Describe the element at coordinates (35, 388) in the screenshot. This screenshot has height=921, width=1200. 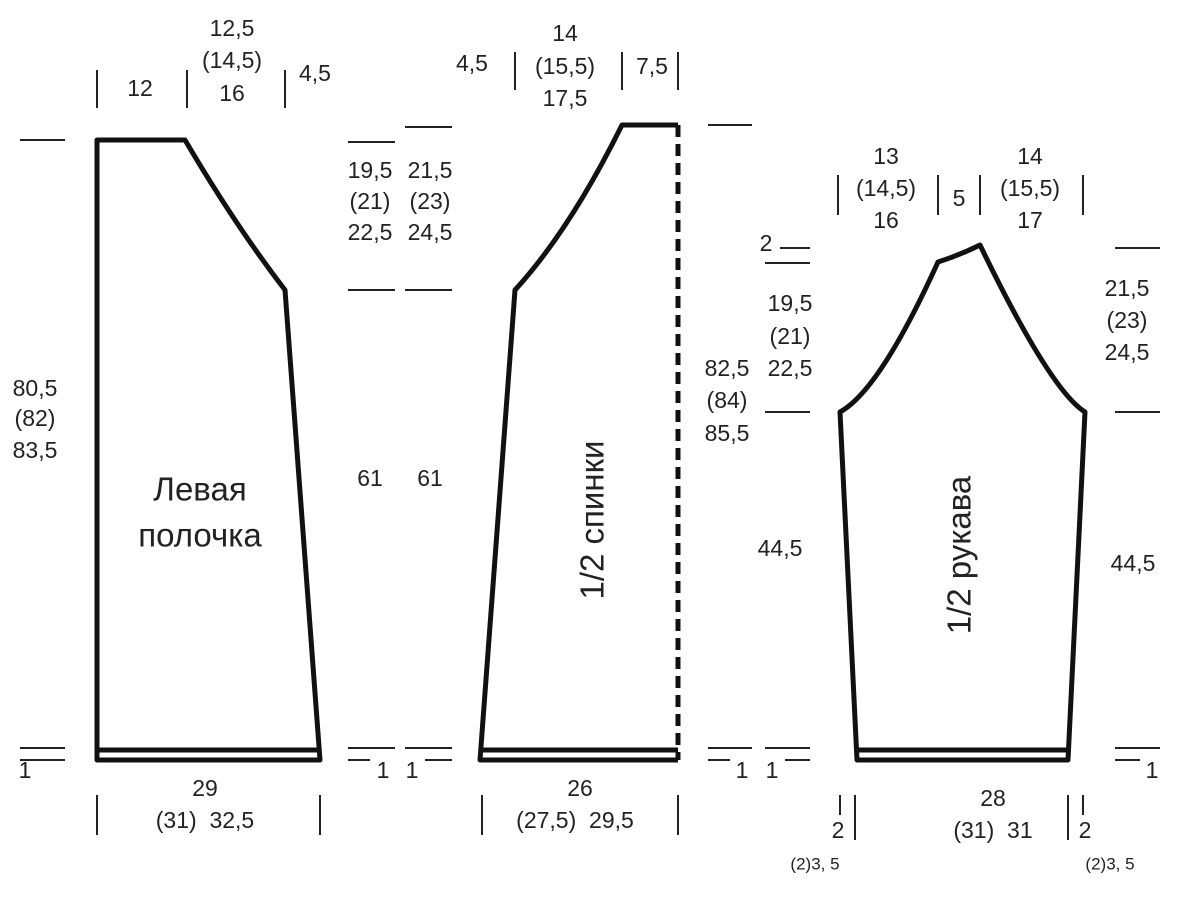
I see `measure: 80,5` at that location.